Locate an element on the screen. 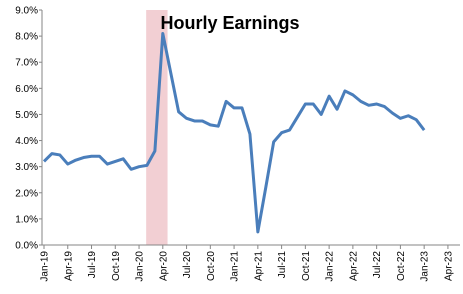 The width and height of the screenshot is (463, 294). x-tick-label: Jan-19 is located at coordinates (45, 266).